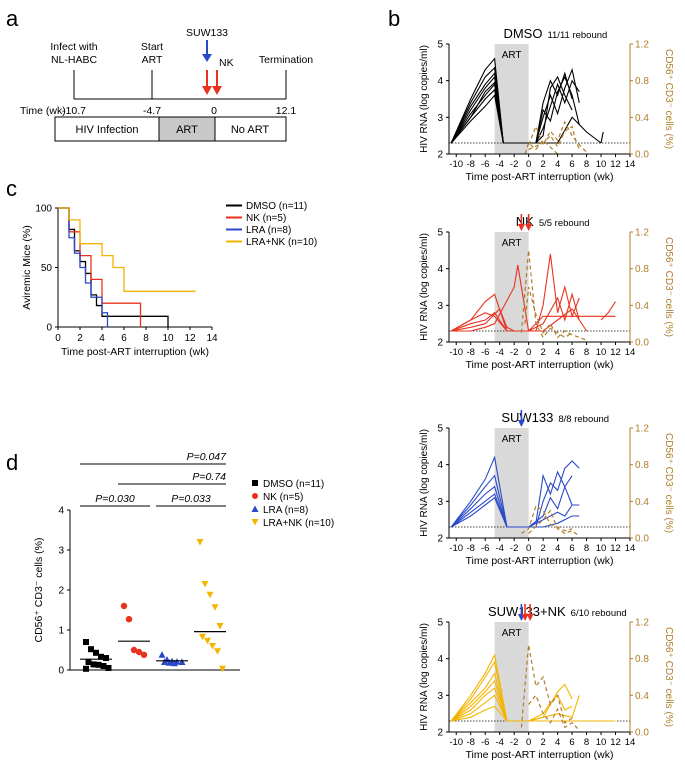  What do you see at coordinates (73, 79) in the screenshot?
I see `timeline-tick-0: Infect with NL-HABC -10.7` at bounding box center [73, 79].